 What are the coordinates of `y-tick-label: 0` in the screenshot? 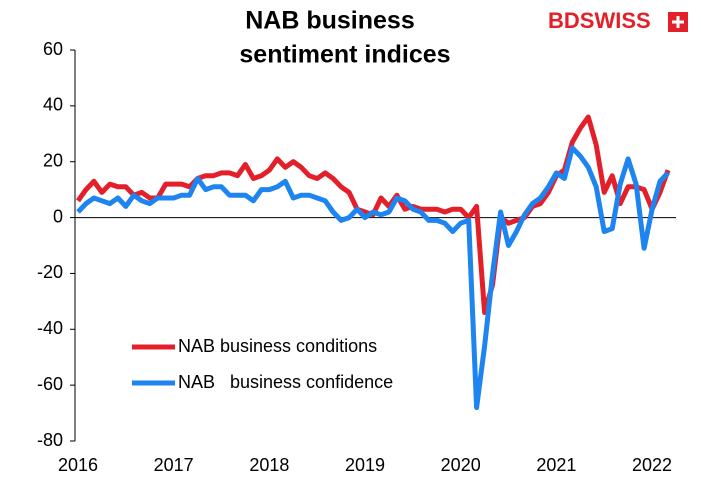 It's located at (58, 216).